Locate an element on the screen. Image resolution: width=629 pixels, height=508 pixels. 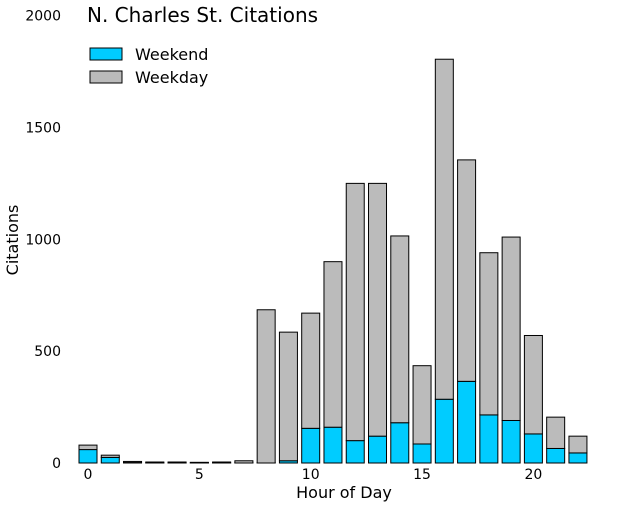
x-tick-label: 20 is located at coordinates (533, 475).